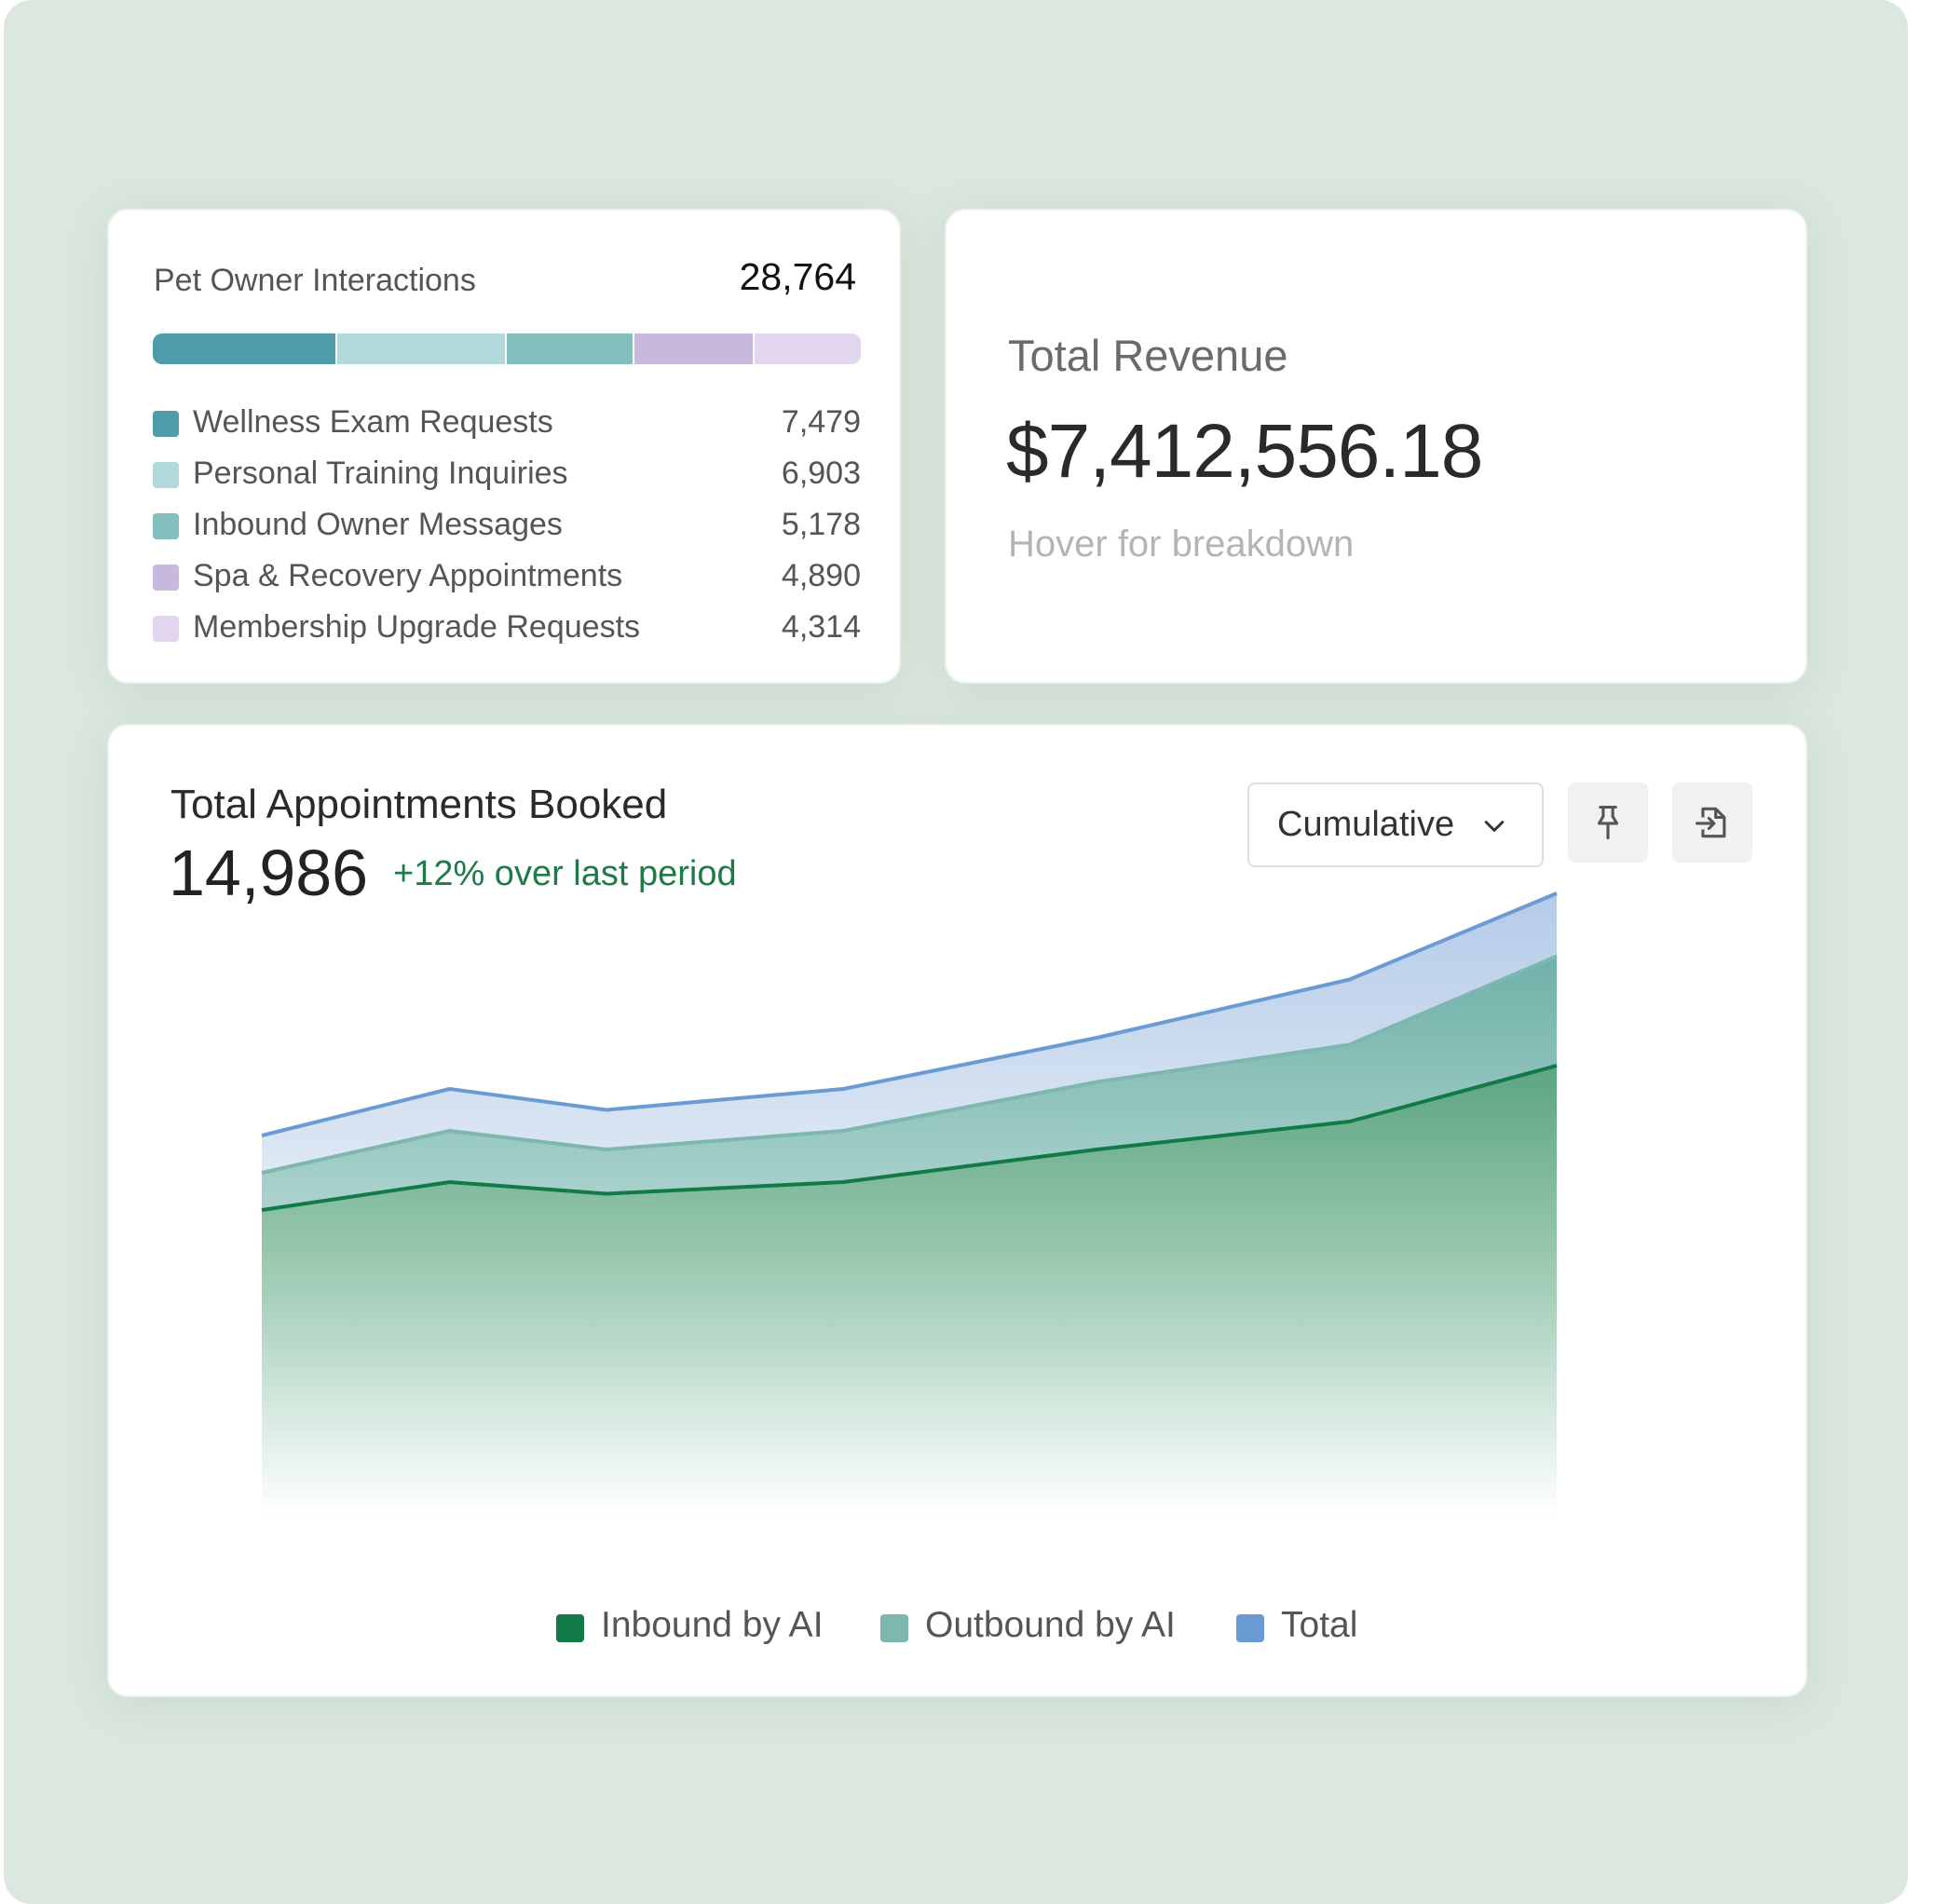  I want to click on outbound-by-ai-line, so click(909, 1064).